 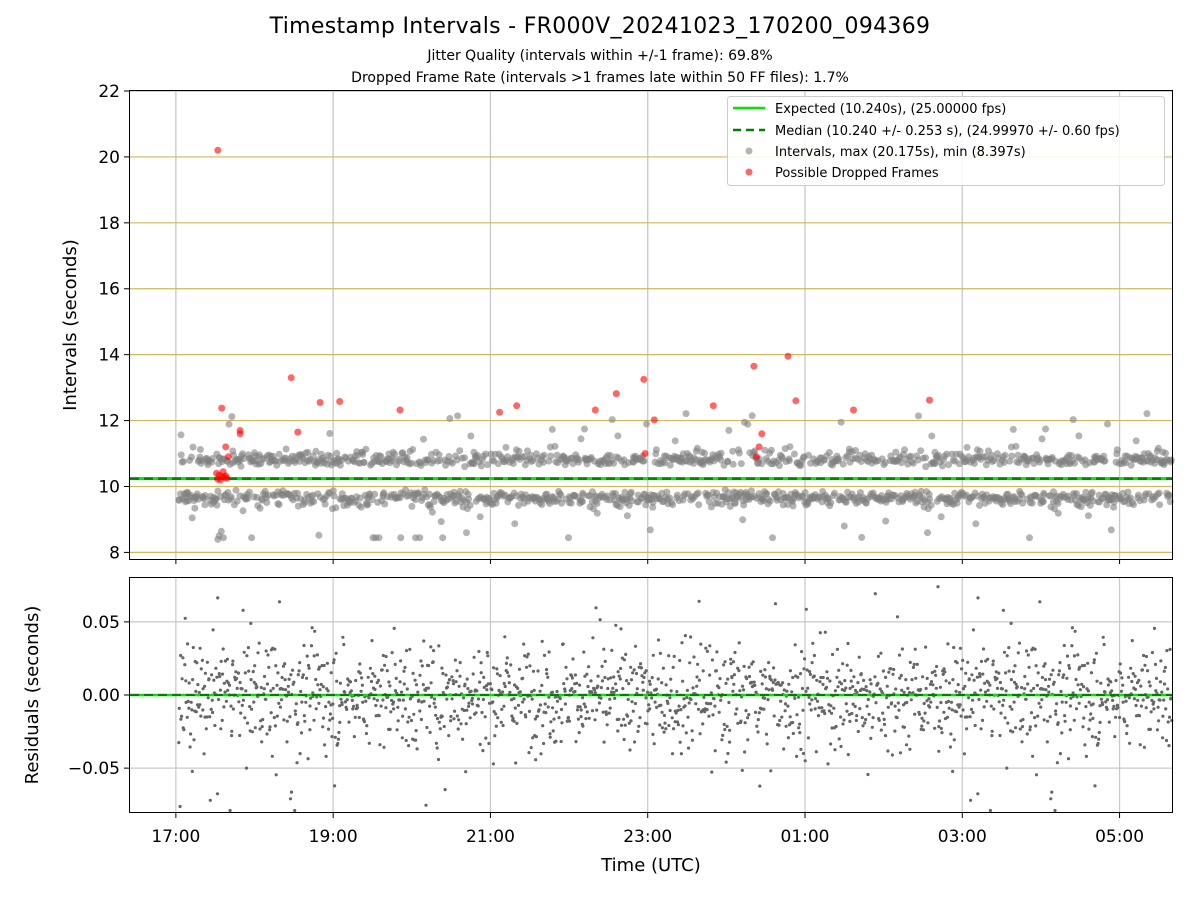 What do you see at coordinates (32, 695) in the screenshot?
I see `residuals-y-axis-label: Residuals (seconds)` at bounding box center [32, 695].